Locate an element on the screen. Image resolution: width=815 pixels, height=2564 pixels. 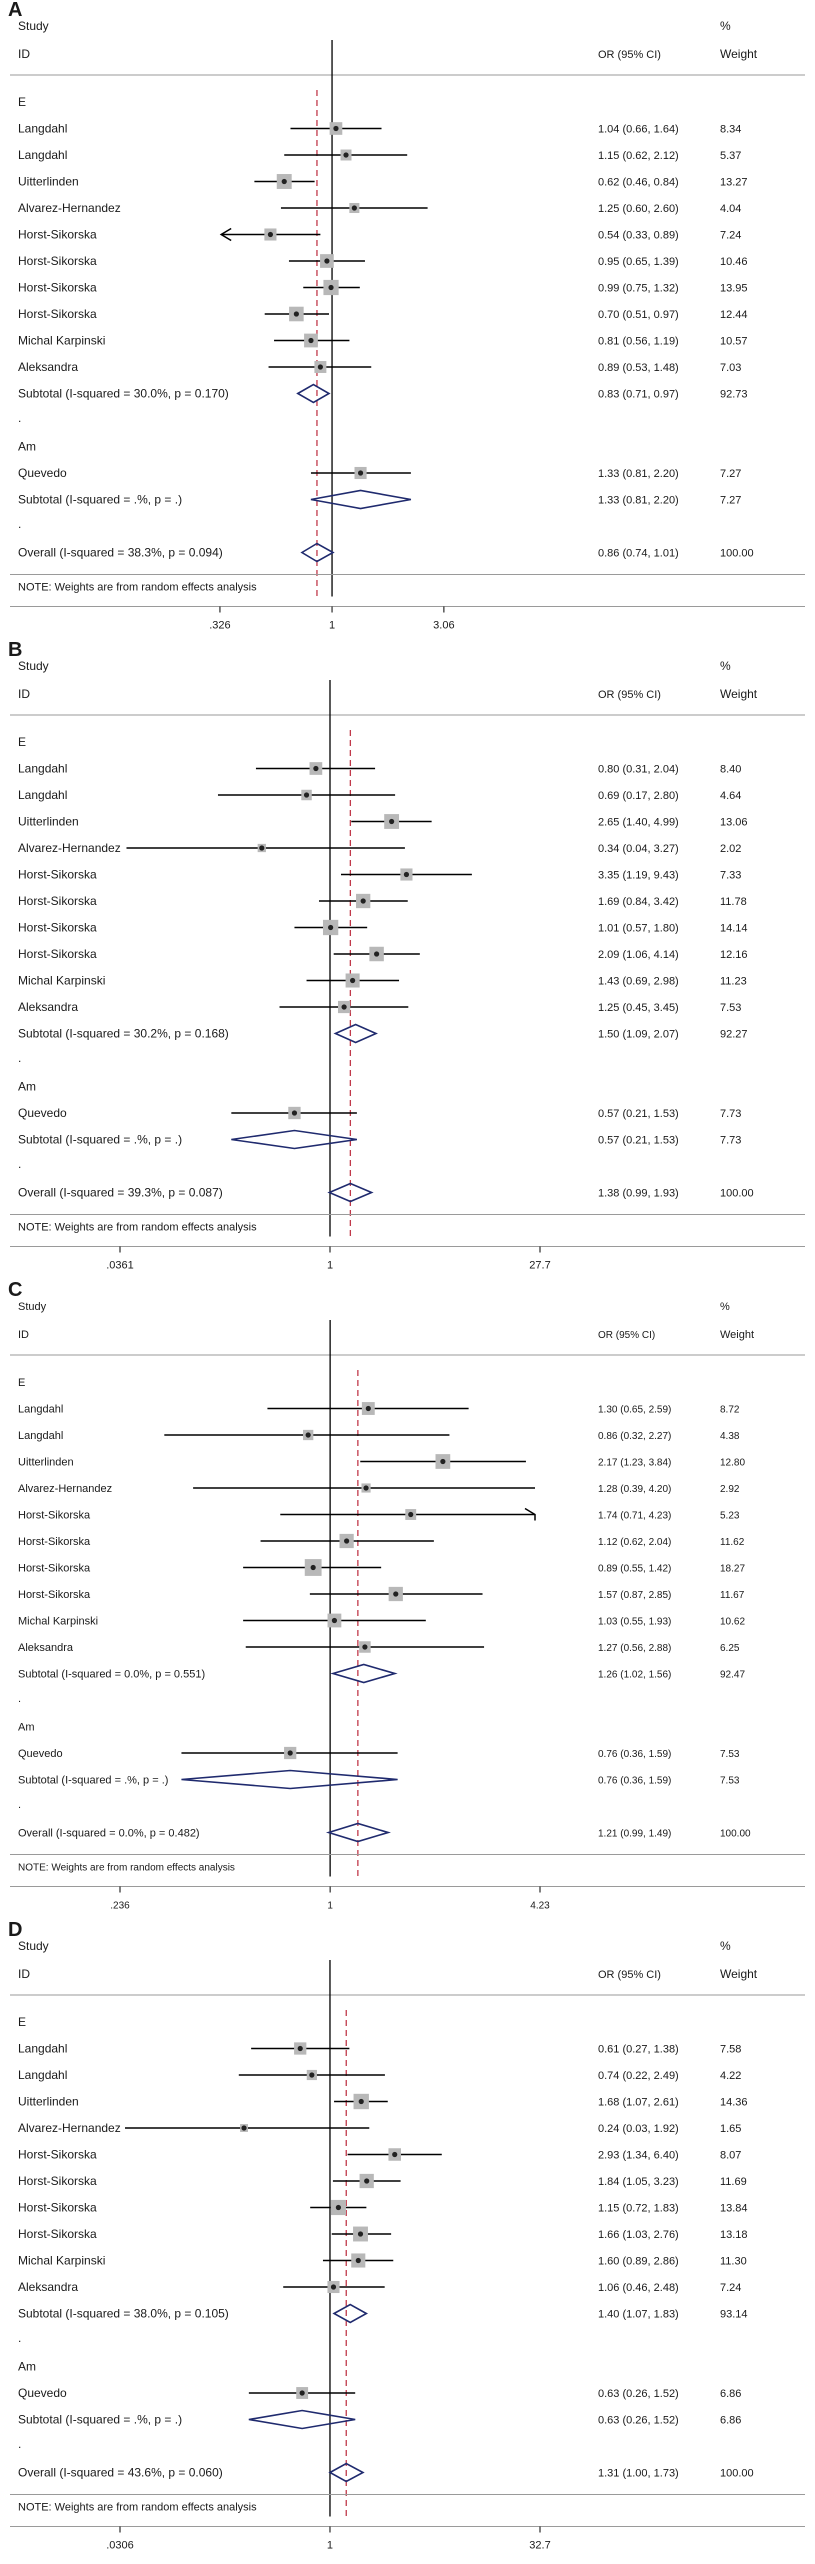
subtotal-label: Subtotal (I-squared = 0.0%, p = 0.551) is located at coordinates (111, 1675).